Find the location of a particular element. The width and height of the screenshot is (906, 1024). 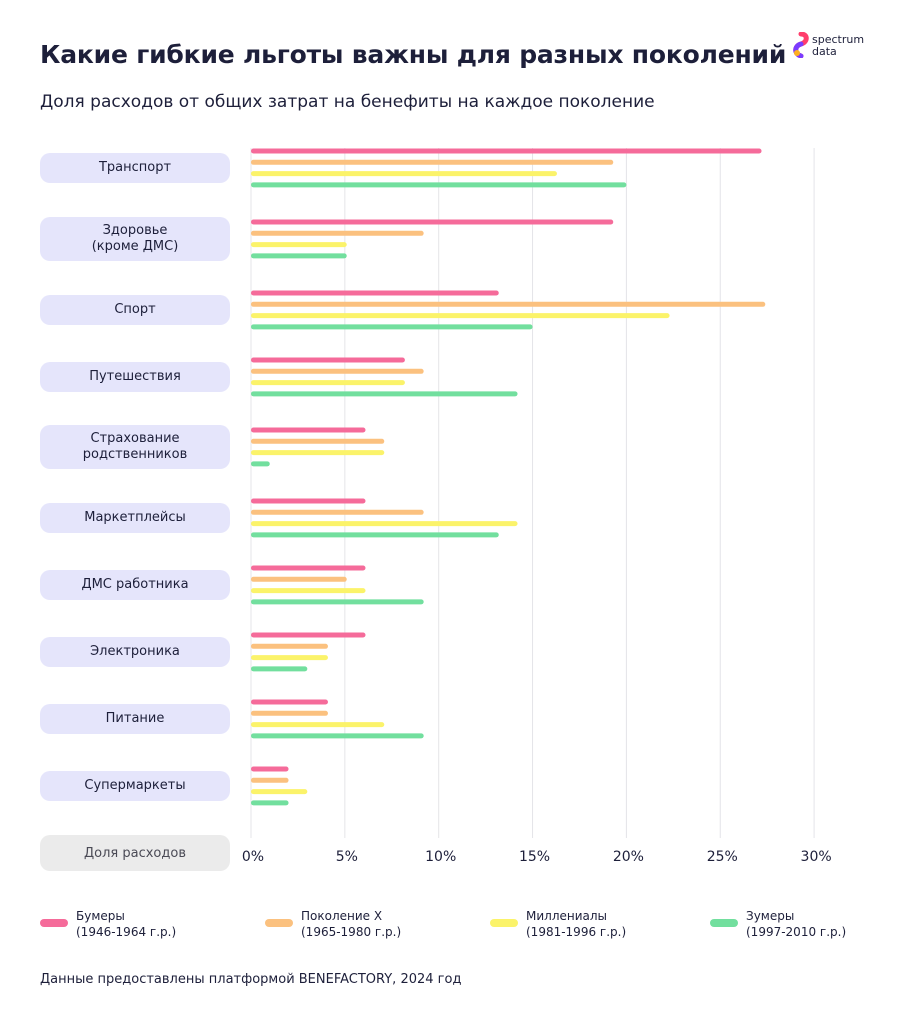

category-label: Супермаркеты is located at coordinates (135, 785).